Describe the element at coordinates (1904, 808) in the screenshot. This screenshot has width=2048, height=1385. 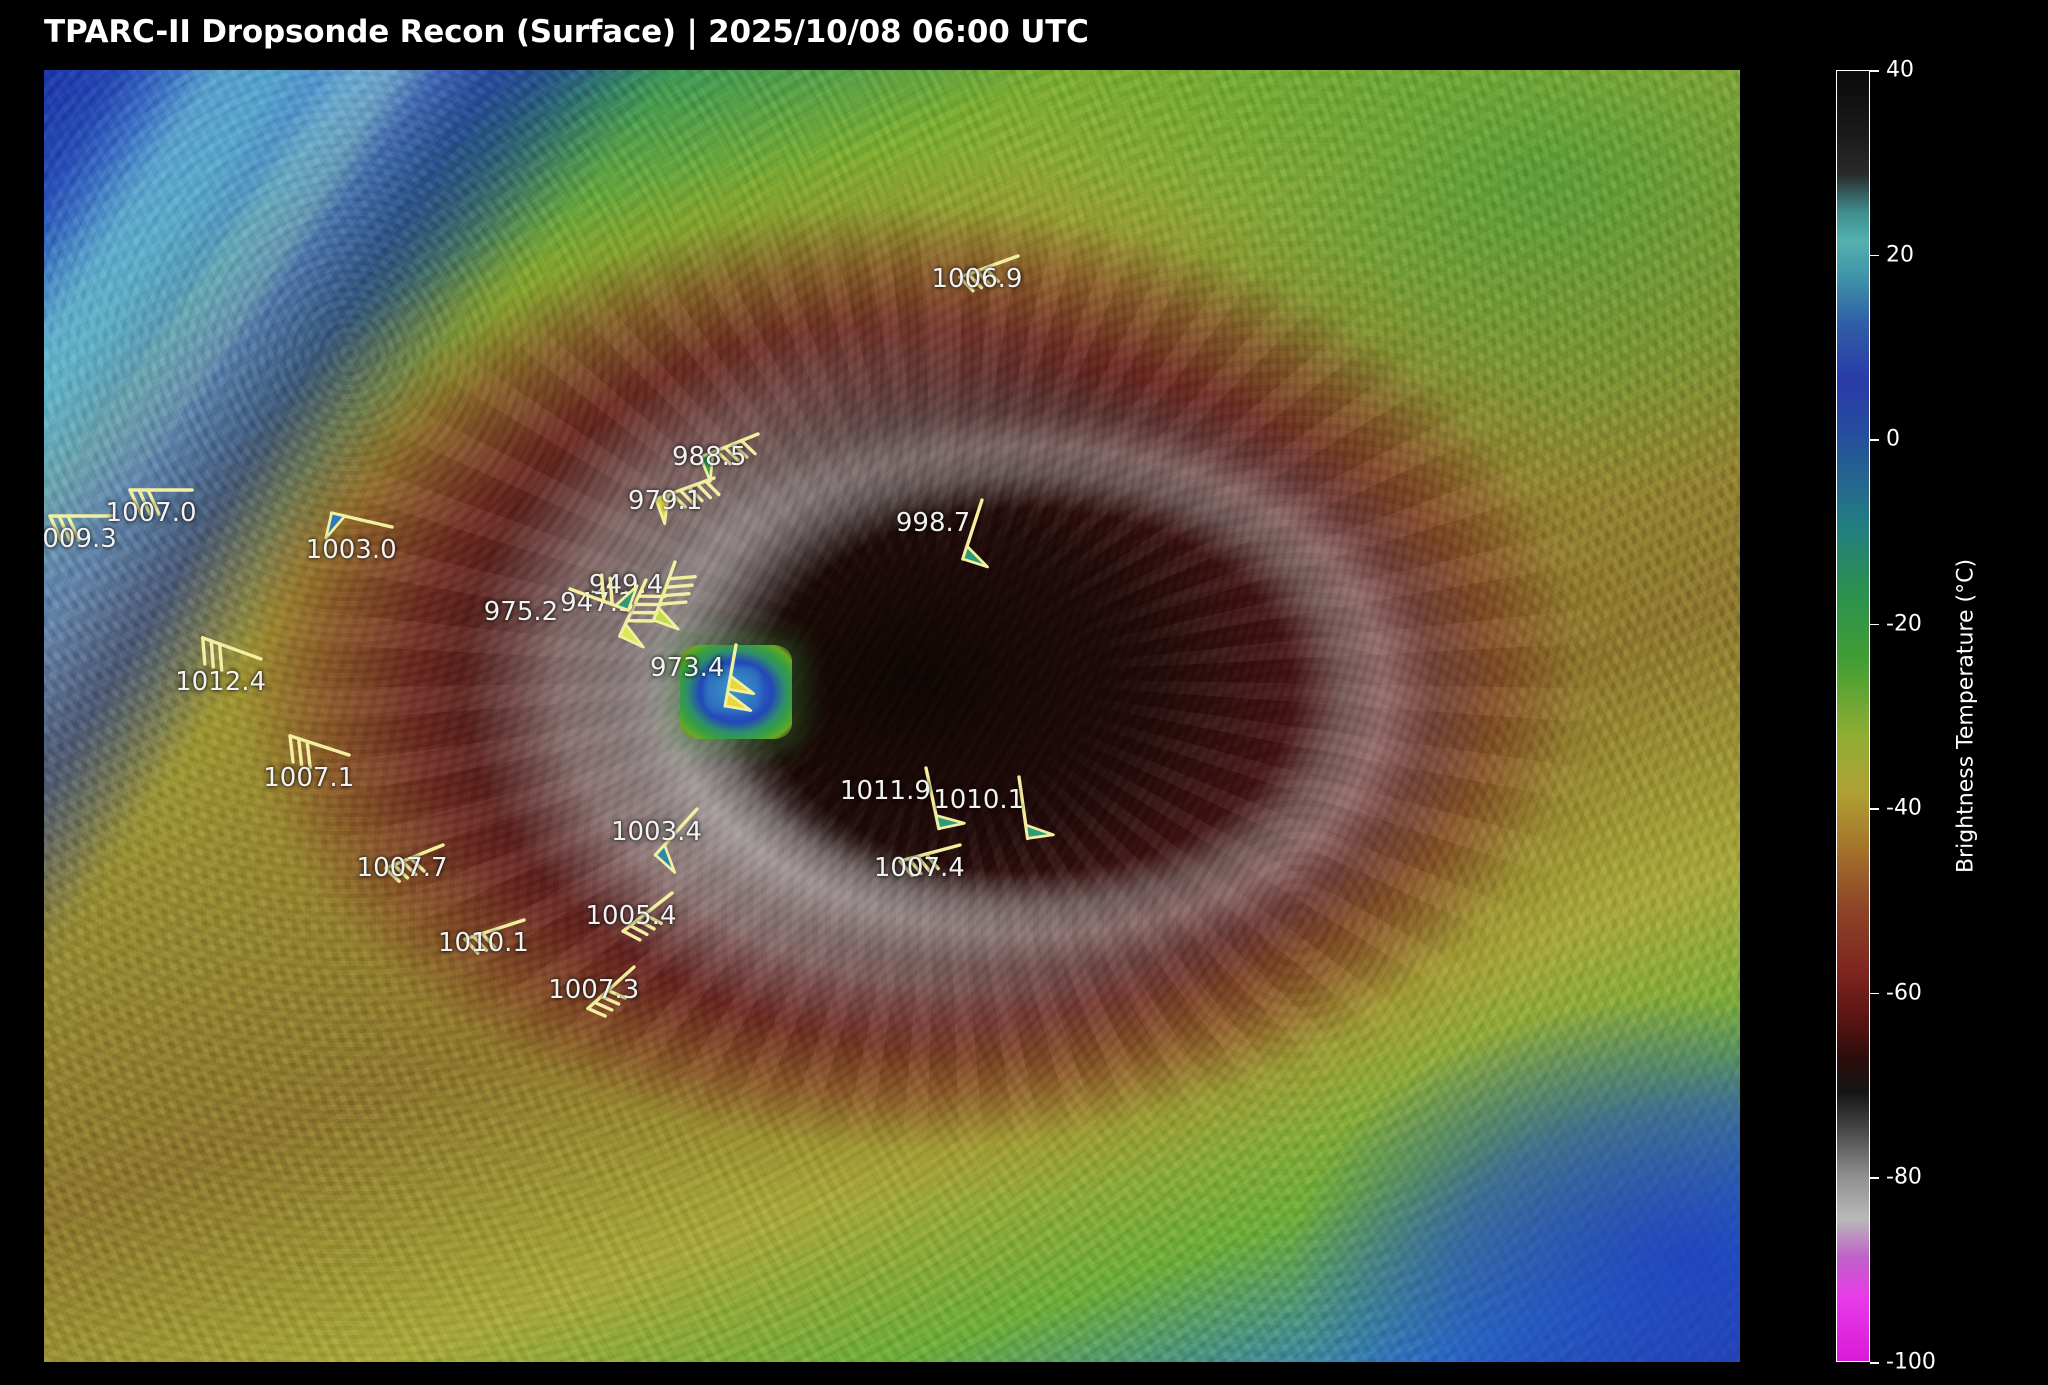
I see `colorbar-tick-label: -40` at that location.